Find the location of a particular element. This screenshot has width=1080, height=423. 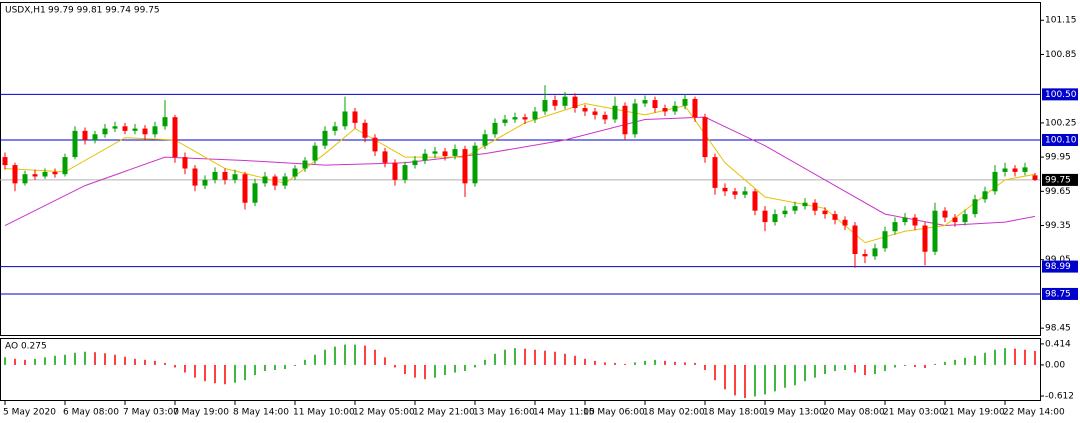

y-tick-label: 0.00 is located at coordinates (1055, 365).